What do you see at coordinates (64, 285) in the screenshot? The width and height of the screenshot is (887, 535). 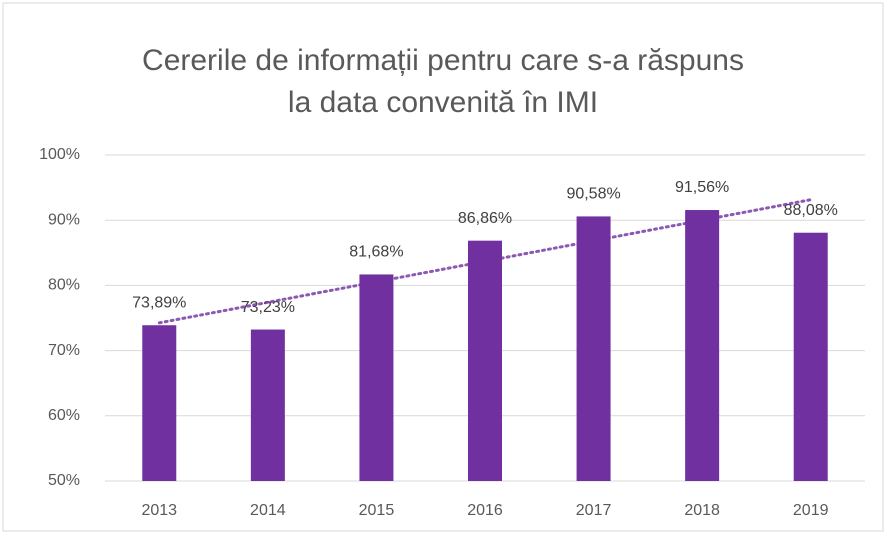 I see `y-tick-label: 80%` at bounding box center [64, 285].